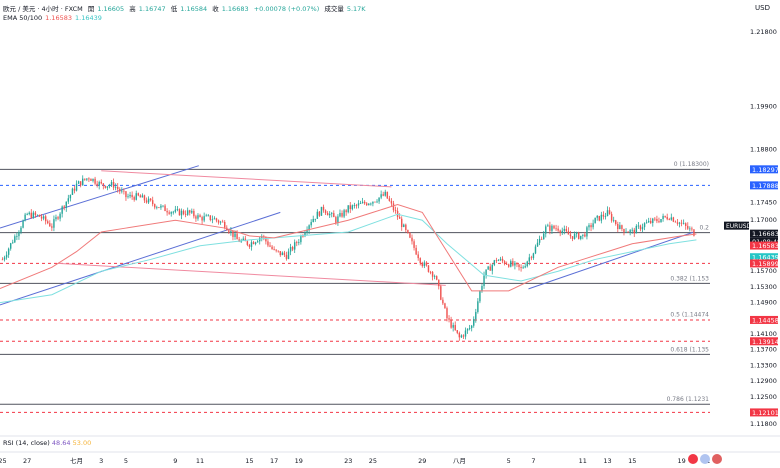 This screenshot has height=468, width=780. Describe the element at coordinates (689, 314) in the screenshot. I see `fib-level-label: 0.5 (1.14474` at that location.